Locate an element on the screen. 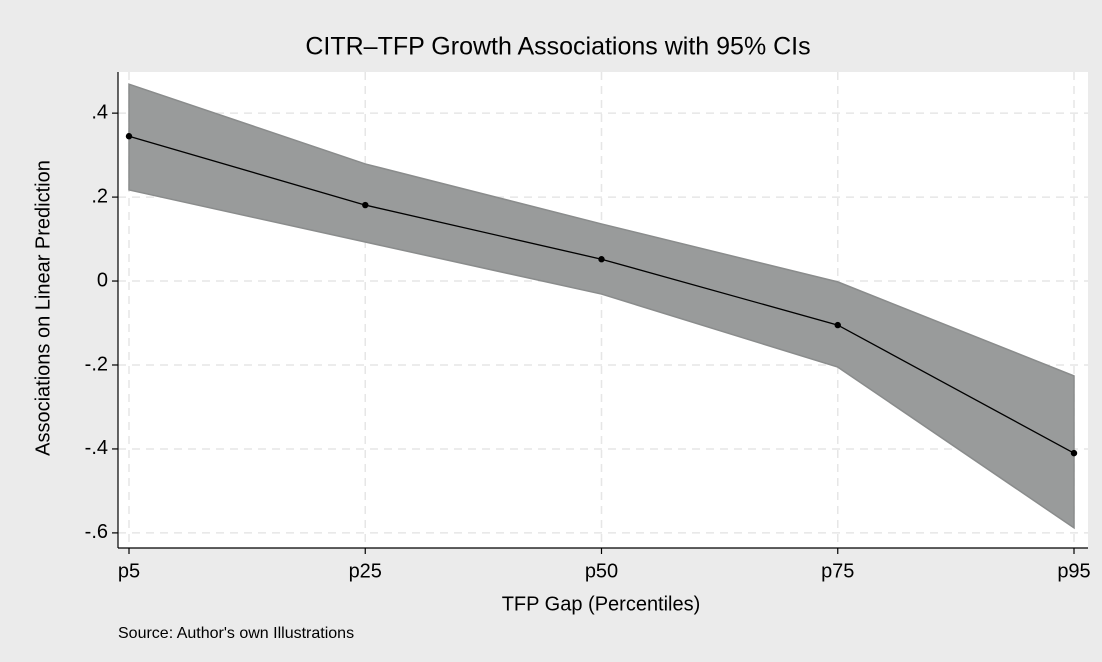 This screenshot has width=1102, height=662. x-tick-label: p95 is located at coordinates (1073, 571).